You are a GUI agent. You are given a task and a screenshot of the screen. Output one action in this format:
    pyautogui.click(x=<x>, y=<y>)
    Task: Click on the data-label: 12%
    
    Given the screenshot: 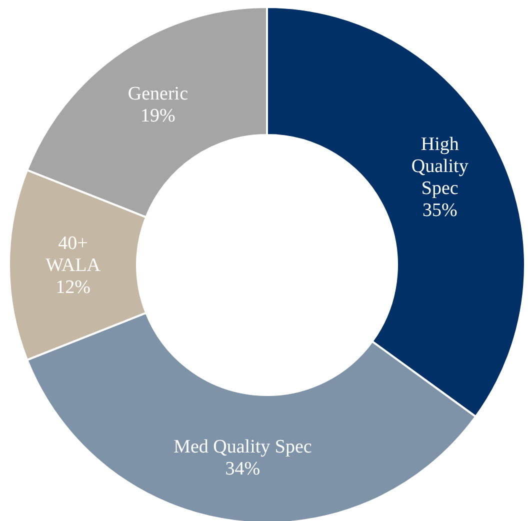 What is the action you would take?
    pyautogui.click(x=73, y=287)
    